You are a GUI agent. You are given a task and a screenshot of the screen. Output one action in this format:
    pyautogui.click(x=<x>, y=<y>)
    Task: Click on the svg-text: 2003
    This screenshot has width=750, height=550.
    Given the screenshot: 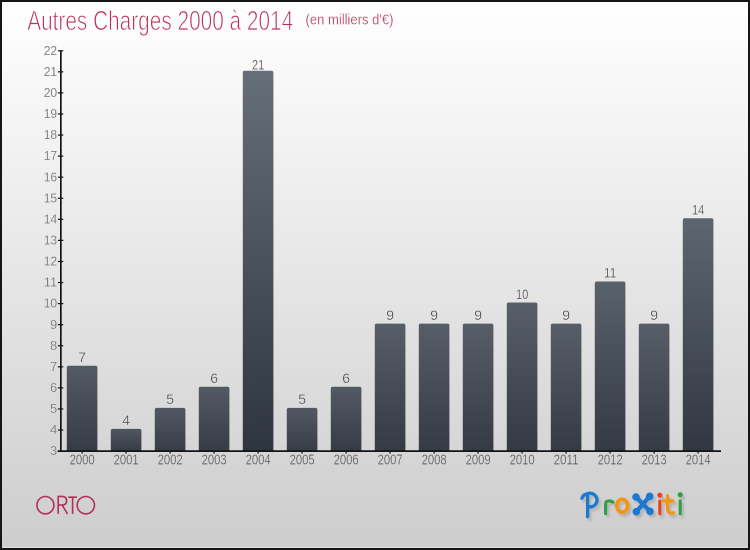 What is the action you would take?
    pyautogui.click(x=214, y=461)
    